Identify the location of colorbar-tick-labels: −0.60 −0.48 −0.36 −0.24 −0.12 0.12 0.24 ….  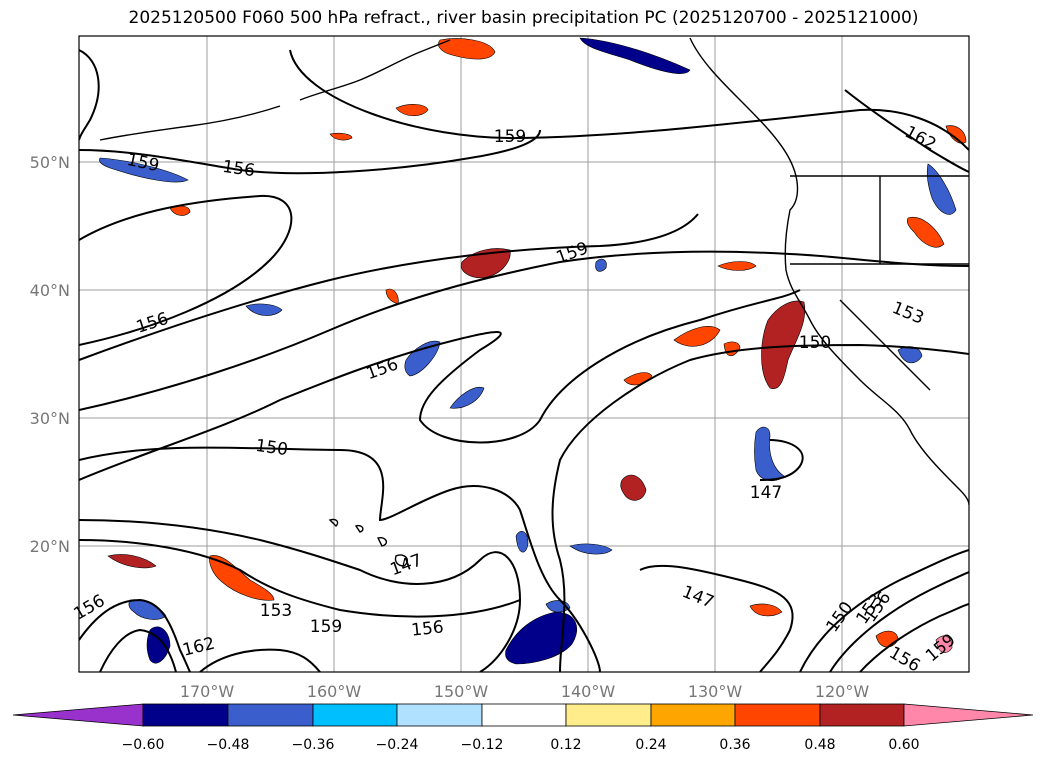
(521, 745).